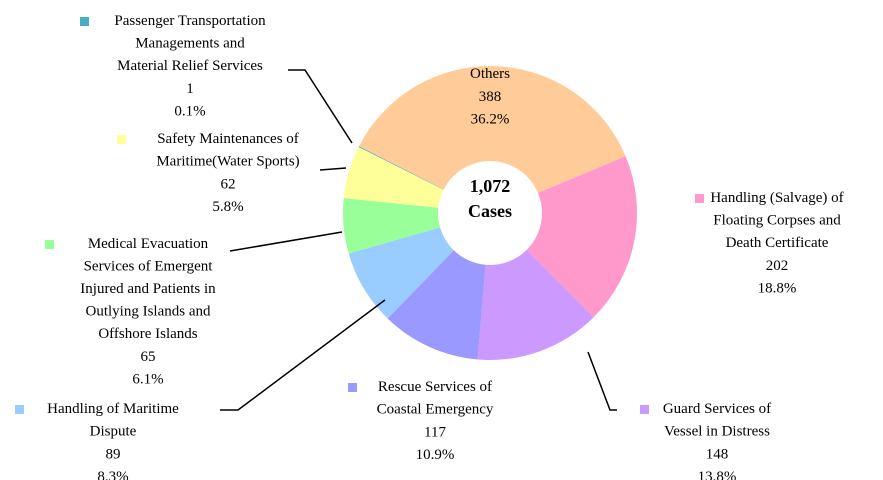 The width and height of the screenshot is (883, 480). I want to click on percent-label: 10.9%, so click(435, 455).